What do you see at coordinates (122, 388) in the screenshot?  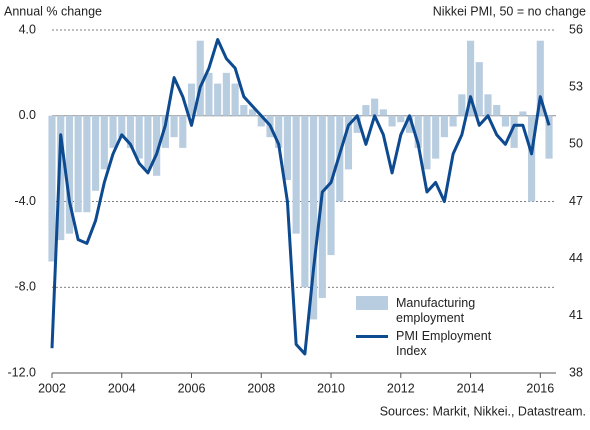 I see `x-tick-label: 2004` at bounding box center [122, 388].